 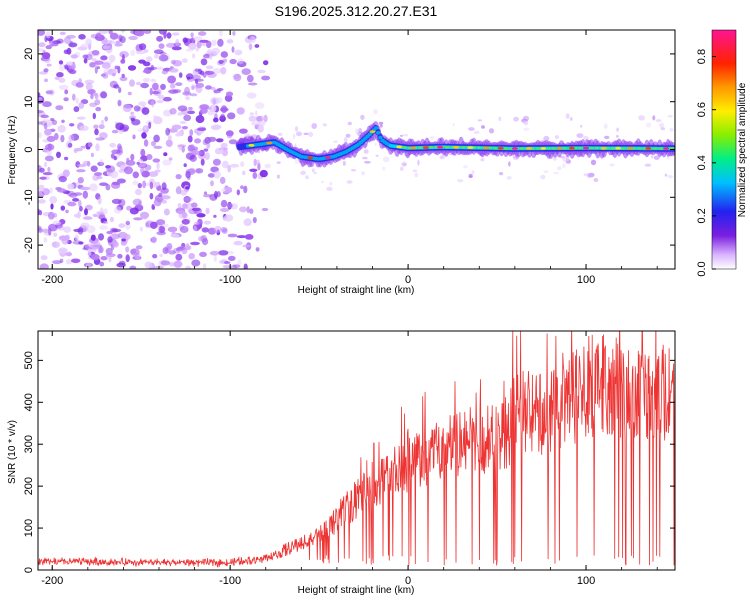 I want to click on spectrogram-ridge-green, so click(x=549, y=148).